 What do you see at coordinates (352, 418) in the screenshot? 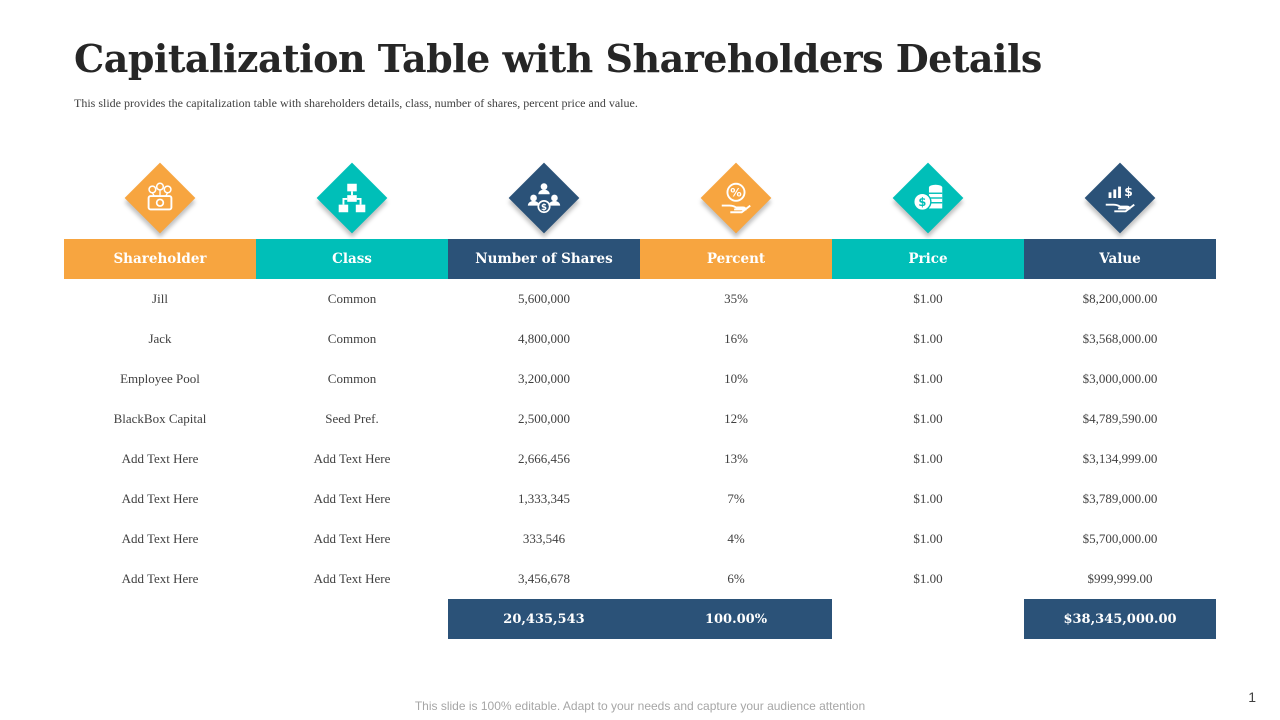
I see `cell-class: Seed Pref.` at bounding box center [352, 418].